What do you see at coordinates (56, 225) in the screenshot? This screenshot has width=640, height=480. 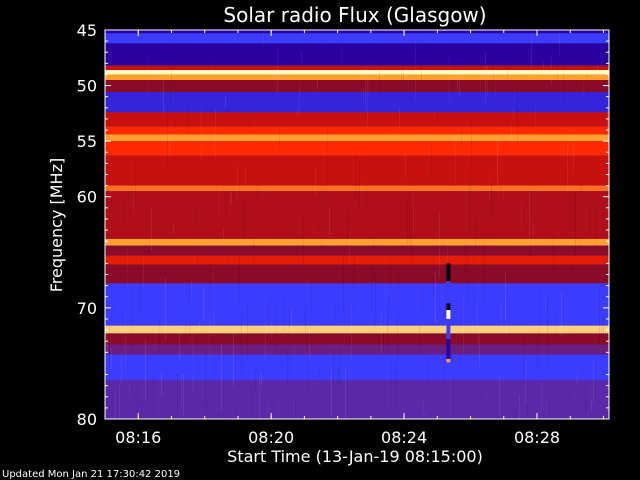 I see `y-axis-label: Frequency [MHz]` at bounding box center [56, 225].